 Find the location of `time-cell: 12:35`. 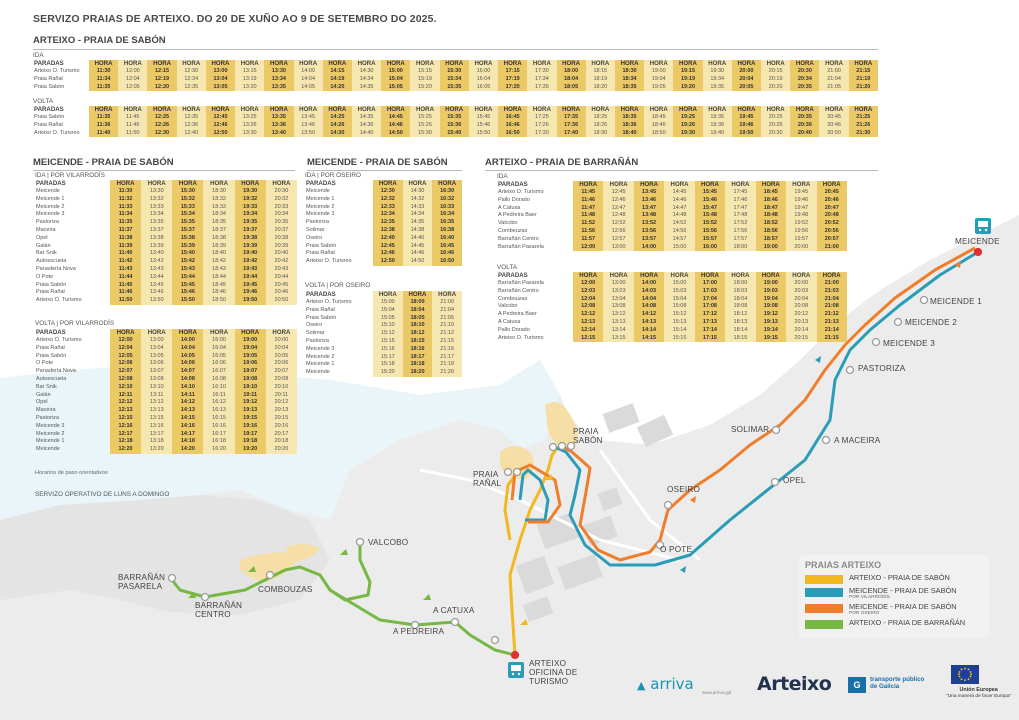

time-cell: 12:35 is located at coordinates (191, 117).